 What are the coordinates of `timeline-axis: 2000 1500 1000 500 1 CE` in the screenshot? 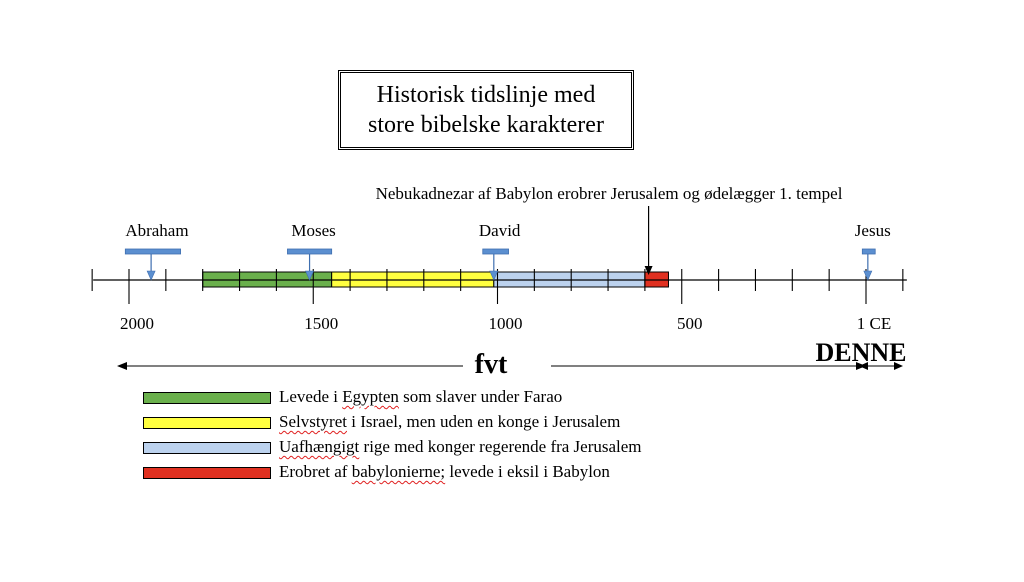 It's located at (499, 301).